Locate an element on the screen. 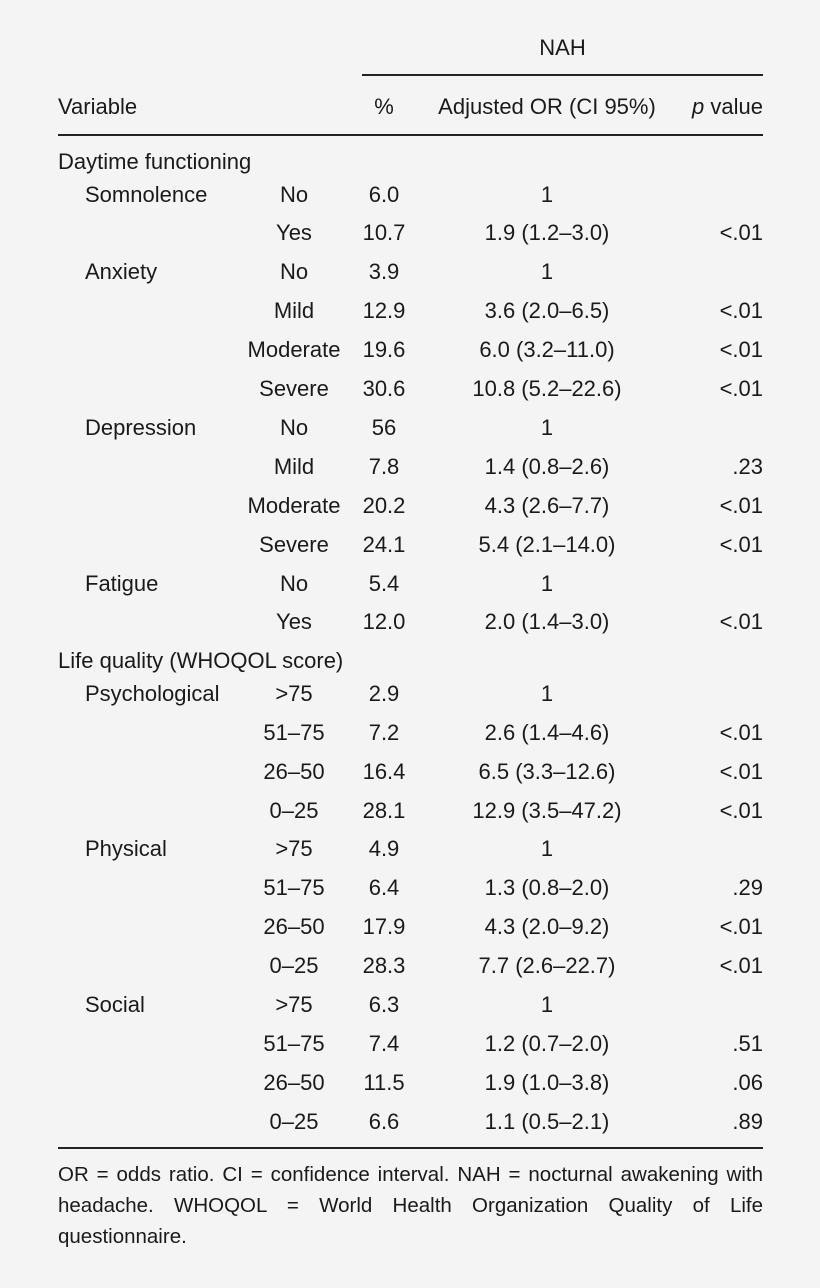 The width and height of the screenshot is (820, 1288). level-cell: Severe is located at coordinates (294, 388).